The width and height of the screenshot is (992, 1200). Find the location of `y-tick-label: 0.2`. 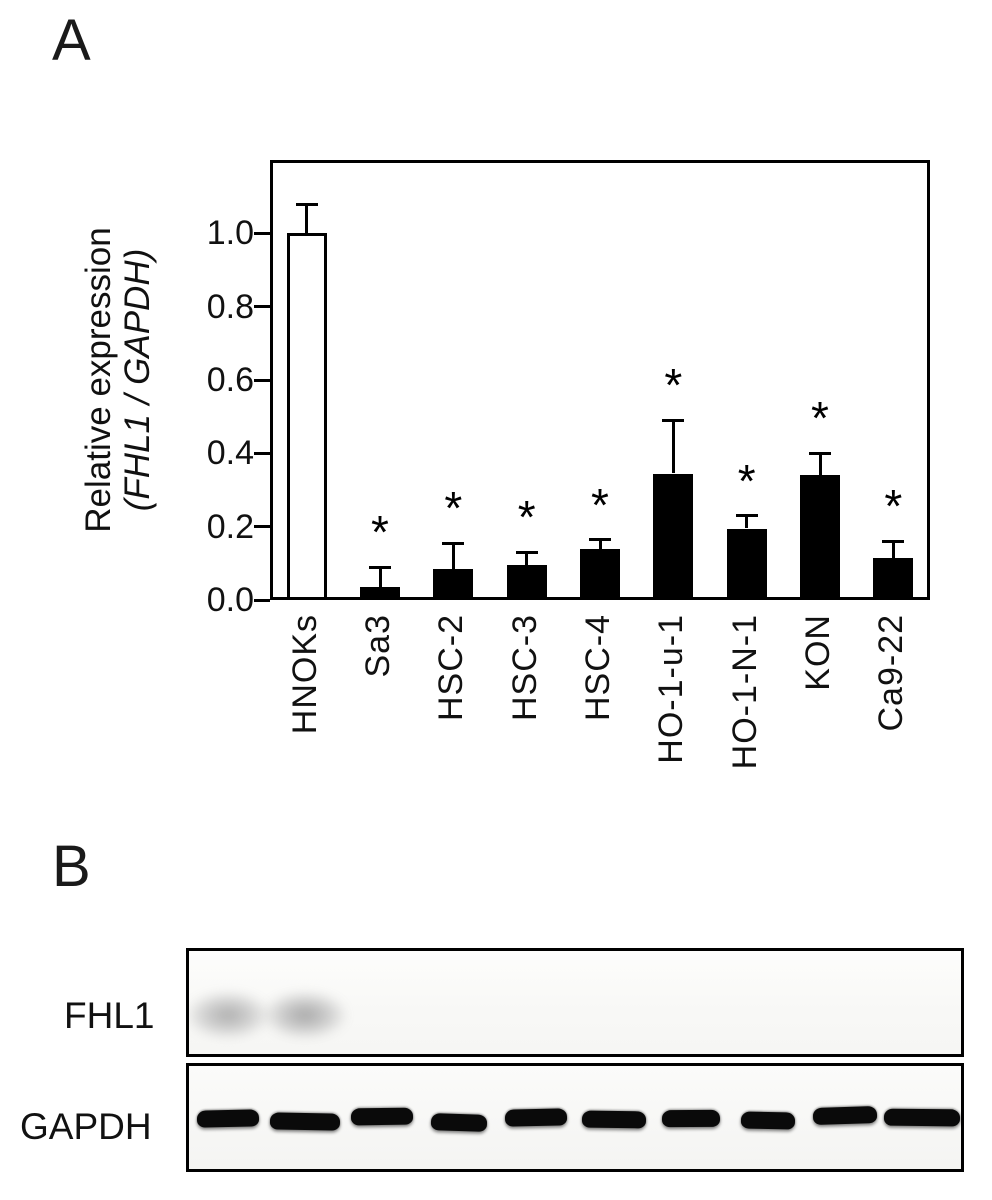

y-tick-label: 0.2 is located at coordinates (230, 526).